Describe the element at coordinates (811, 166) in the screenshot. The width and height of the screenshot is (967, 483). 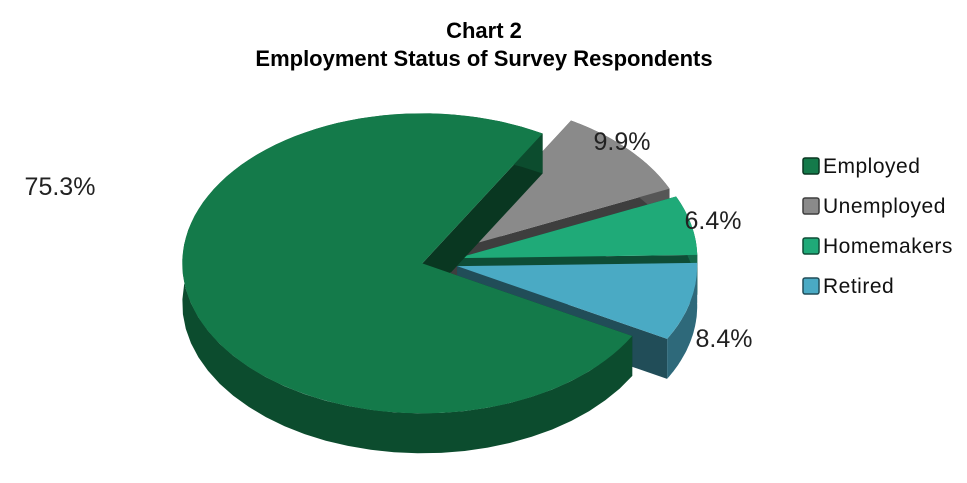
I see `legend-swatch-employed` at that location.